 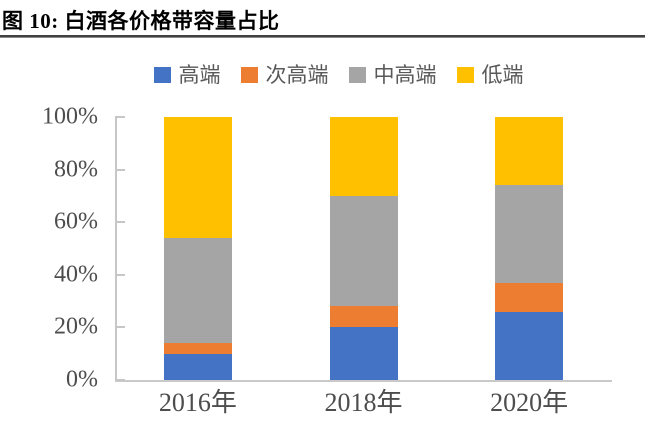 I want to click on y-axis-tick-label: 20%, so click(x=76, y=326).